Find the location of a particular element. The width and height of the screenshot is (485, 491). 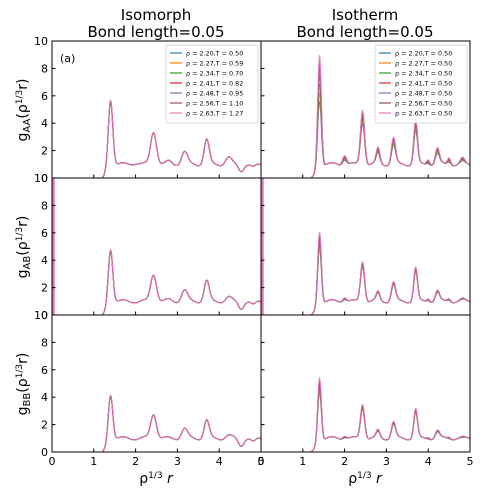

legend-label: ρ = 2.56,T = 0.50 is located at coordinates (423, 103).